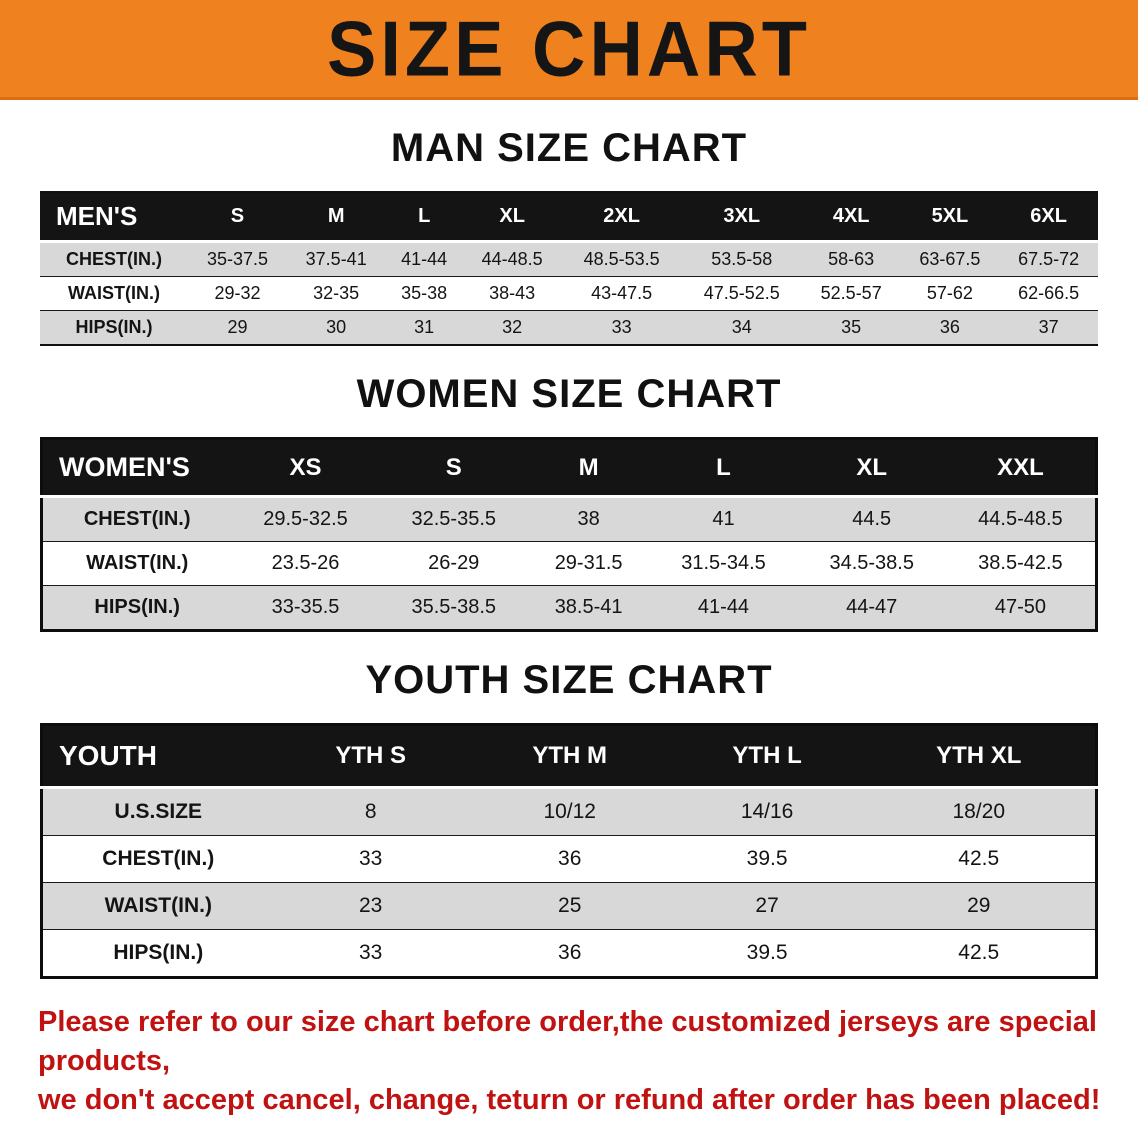 The width and height of the screenshot is (1138, 1132). I want to click on size-column-header: YTH M, so click(569, 756).